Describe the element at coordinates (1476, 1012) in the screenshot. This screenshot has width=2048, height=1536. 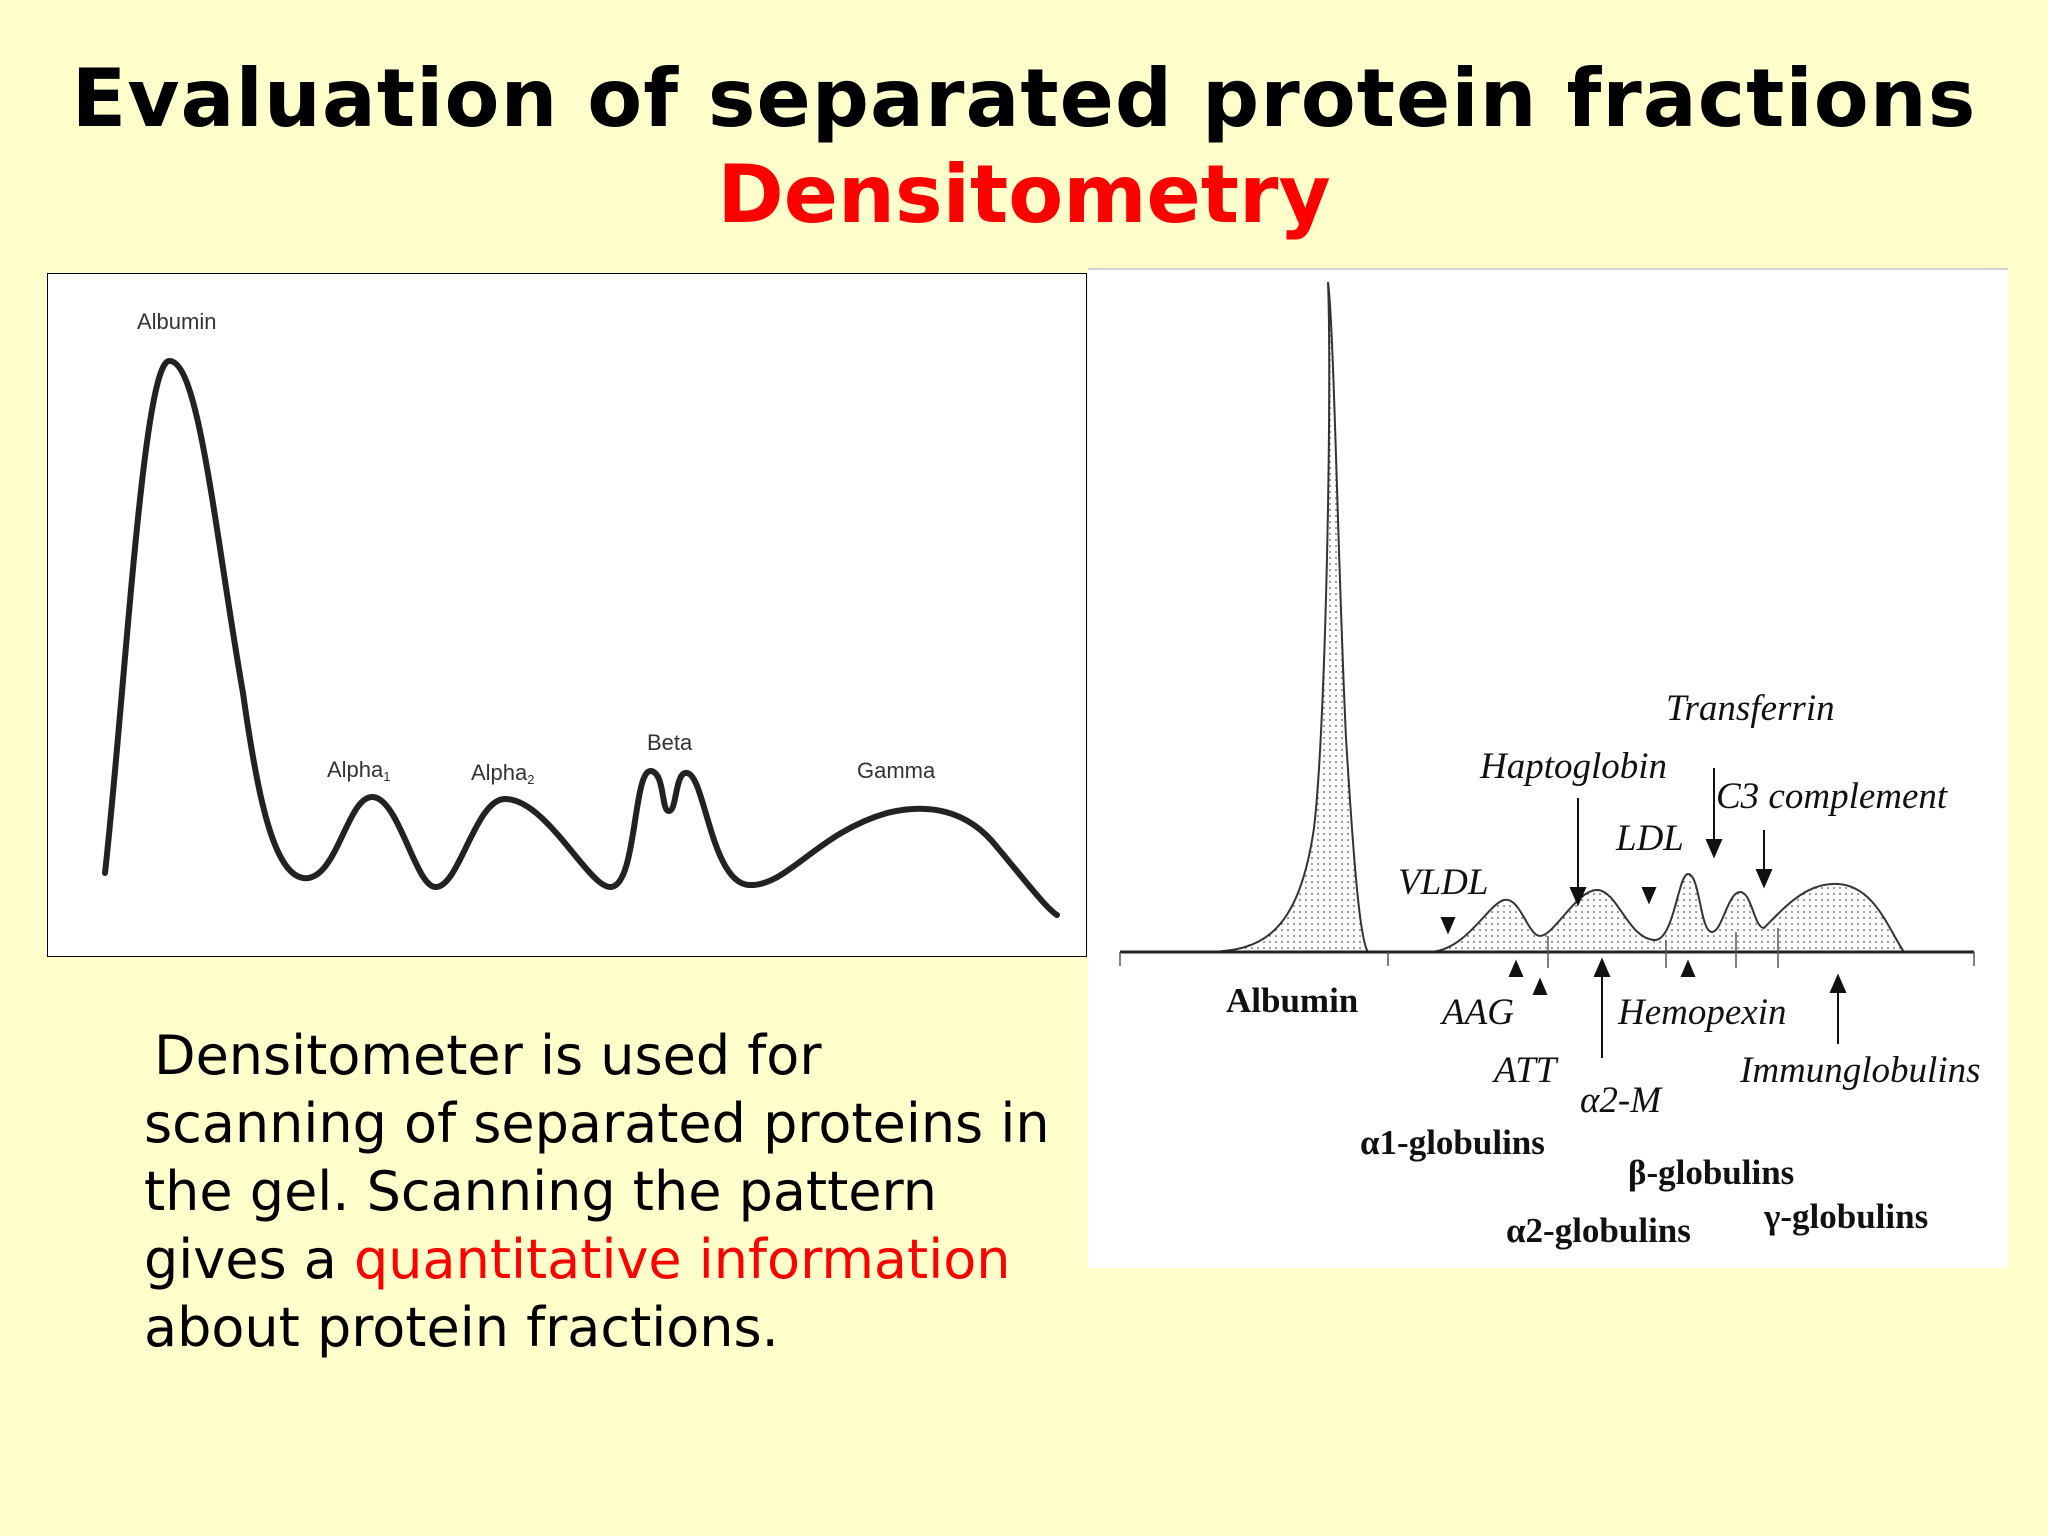
I see `label-aag: AAG` at that location.